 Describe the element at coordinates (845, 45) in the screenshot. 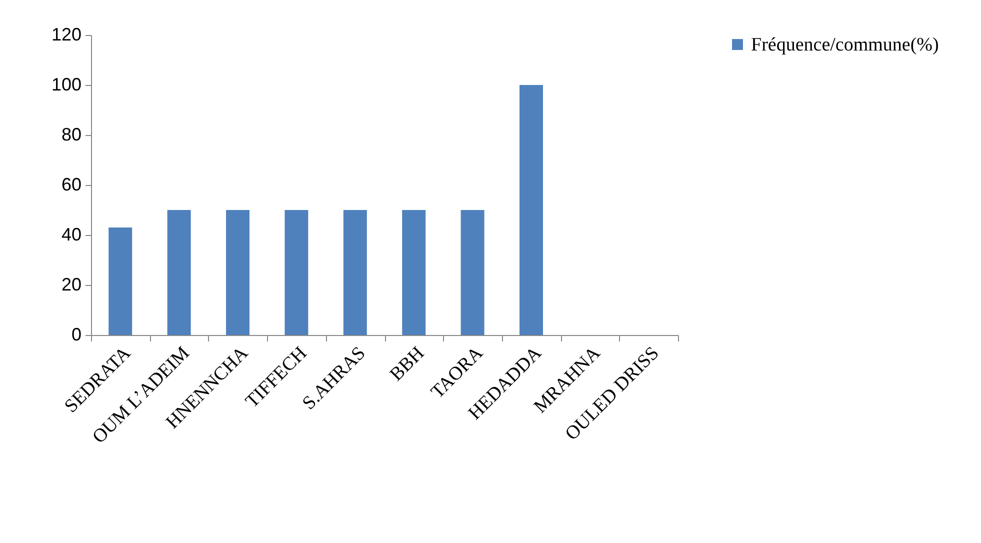

I see `legend-label: Fréquence/commune(%)` at that location.